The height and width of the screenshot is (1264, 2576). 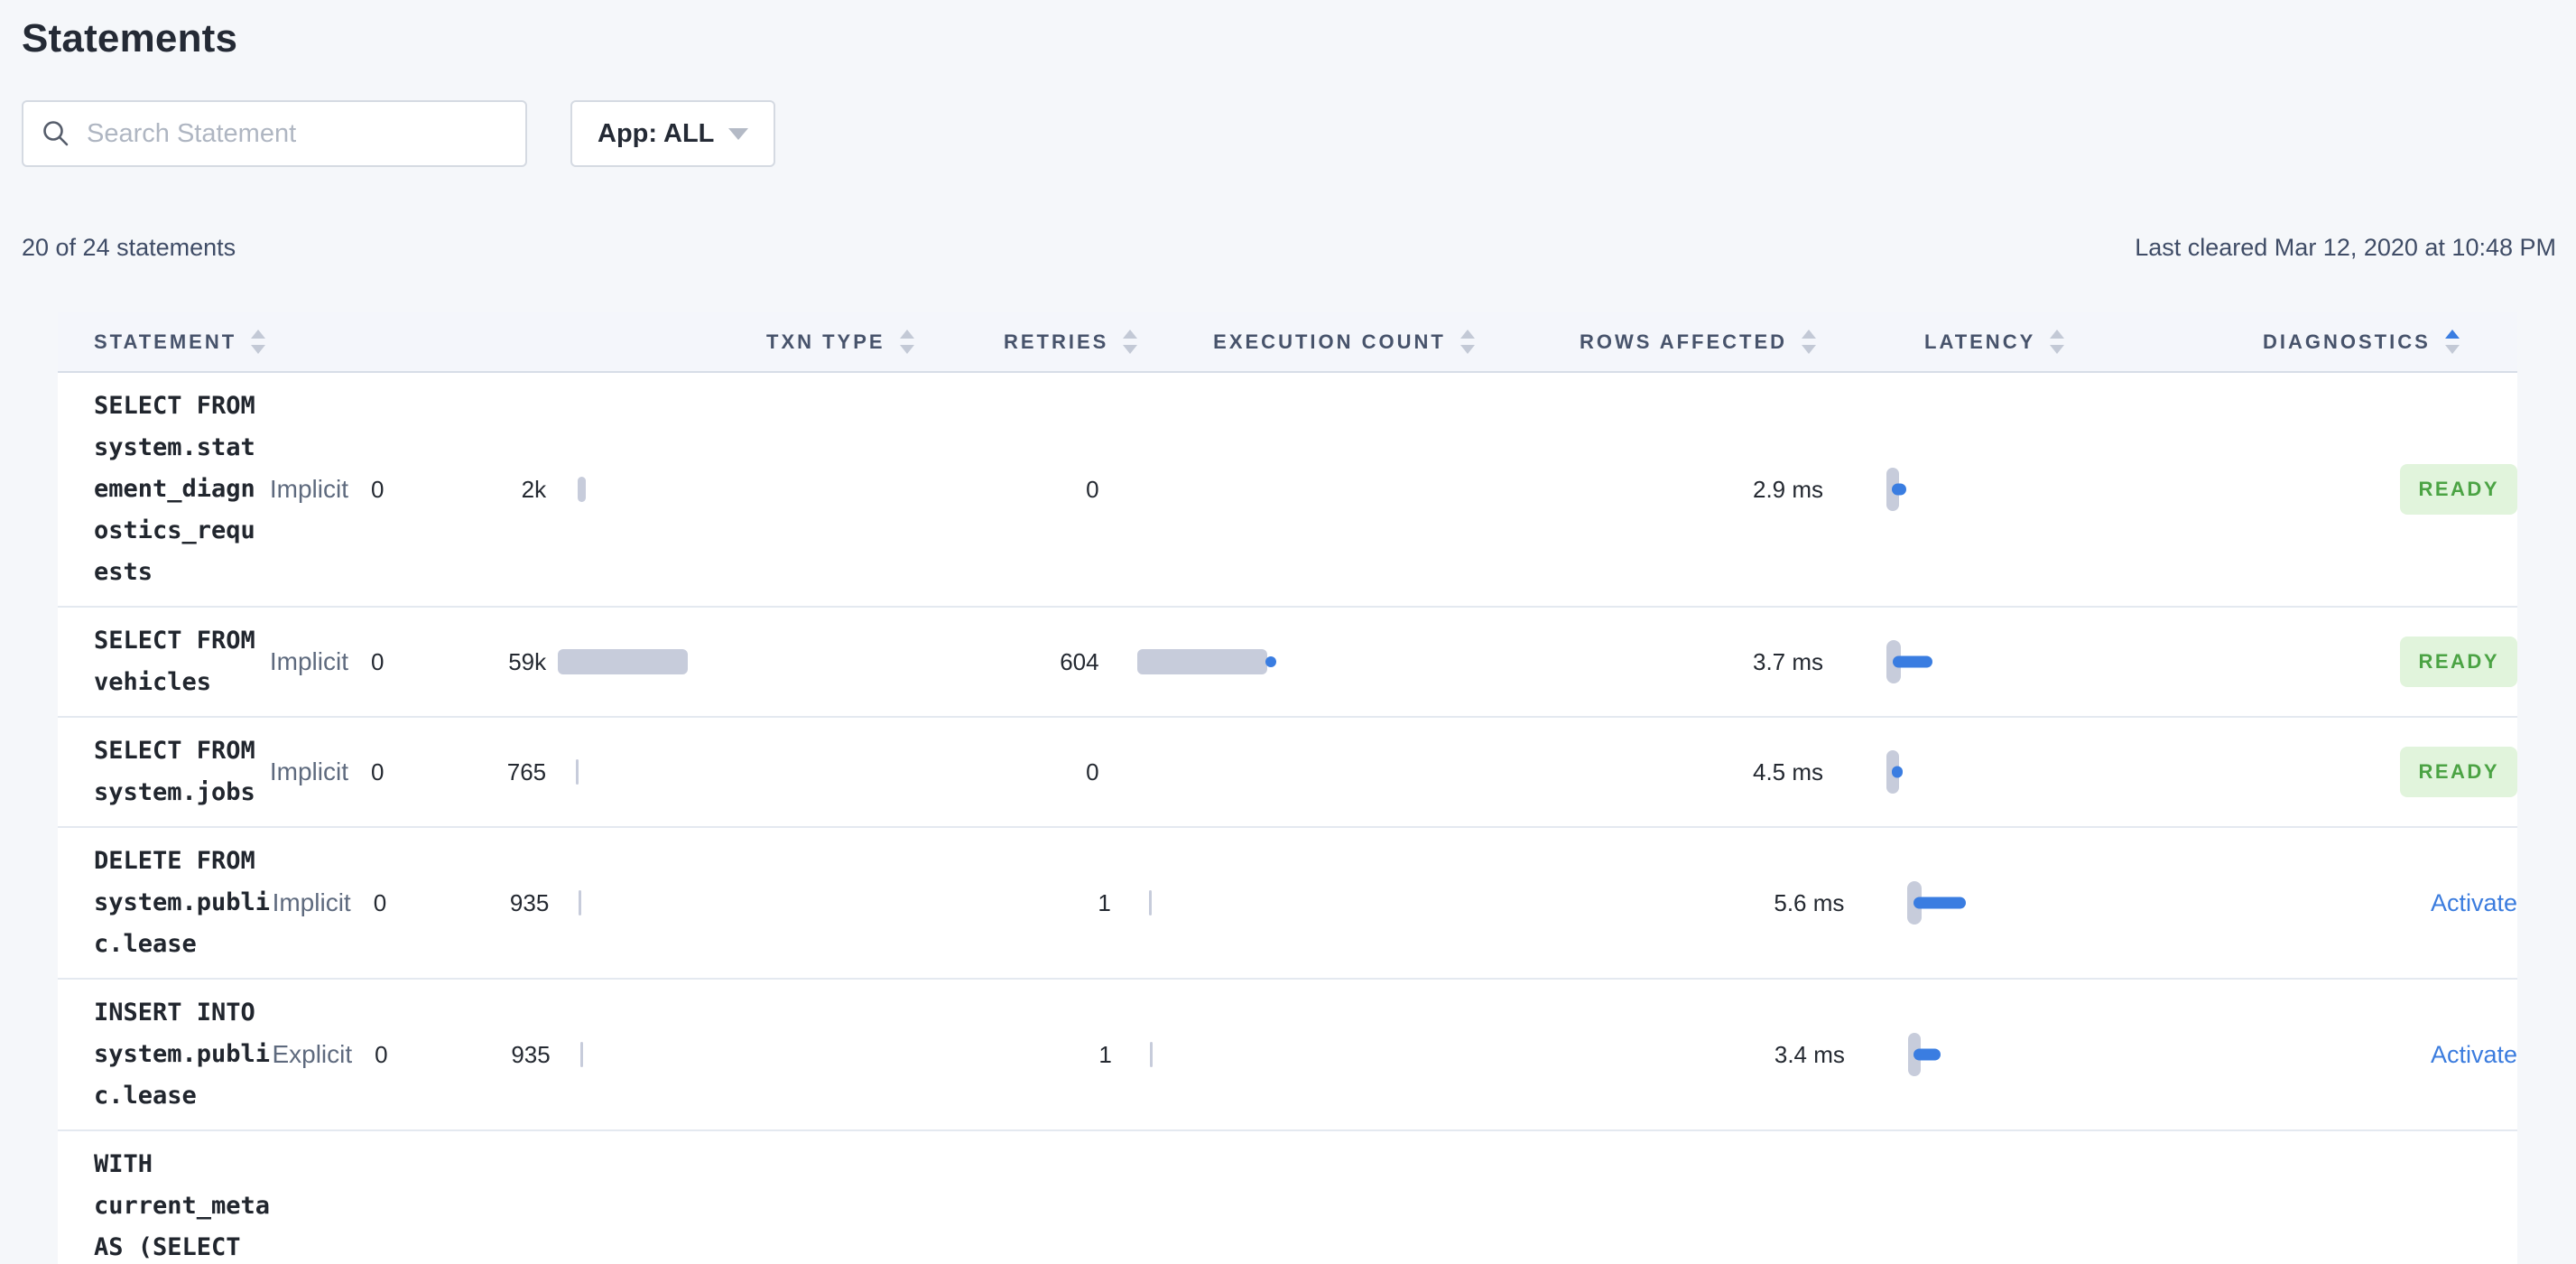 I want to click on chevron-down-icon, so click(x=738, y=133).